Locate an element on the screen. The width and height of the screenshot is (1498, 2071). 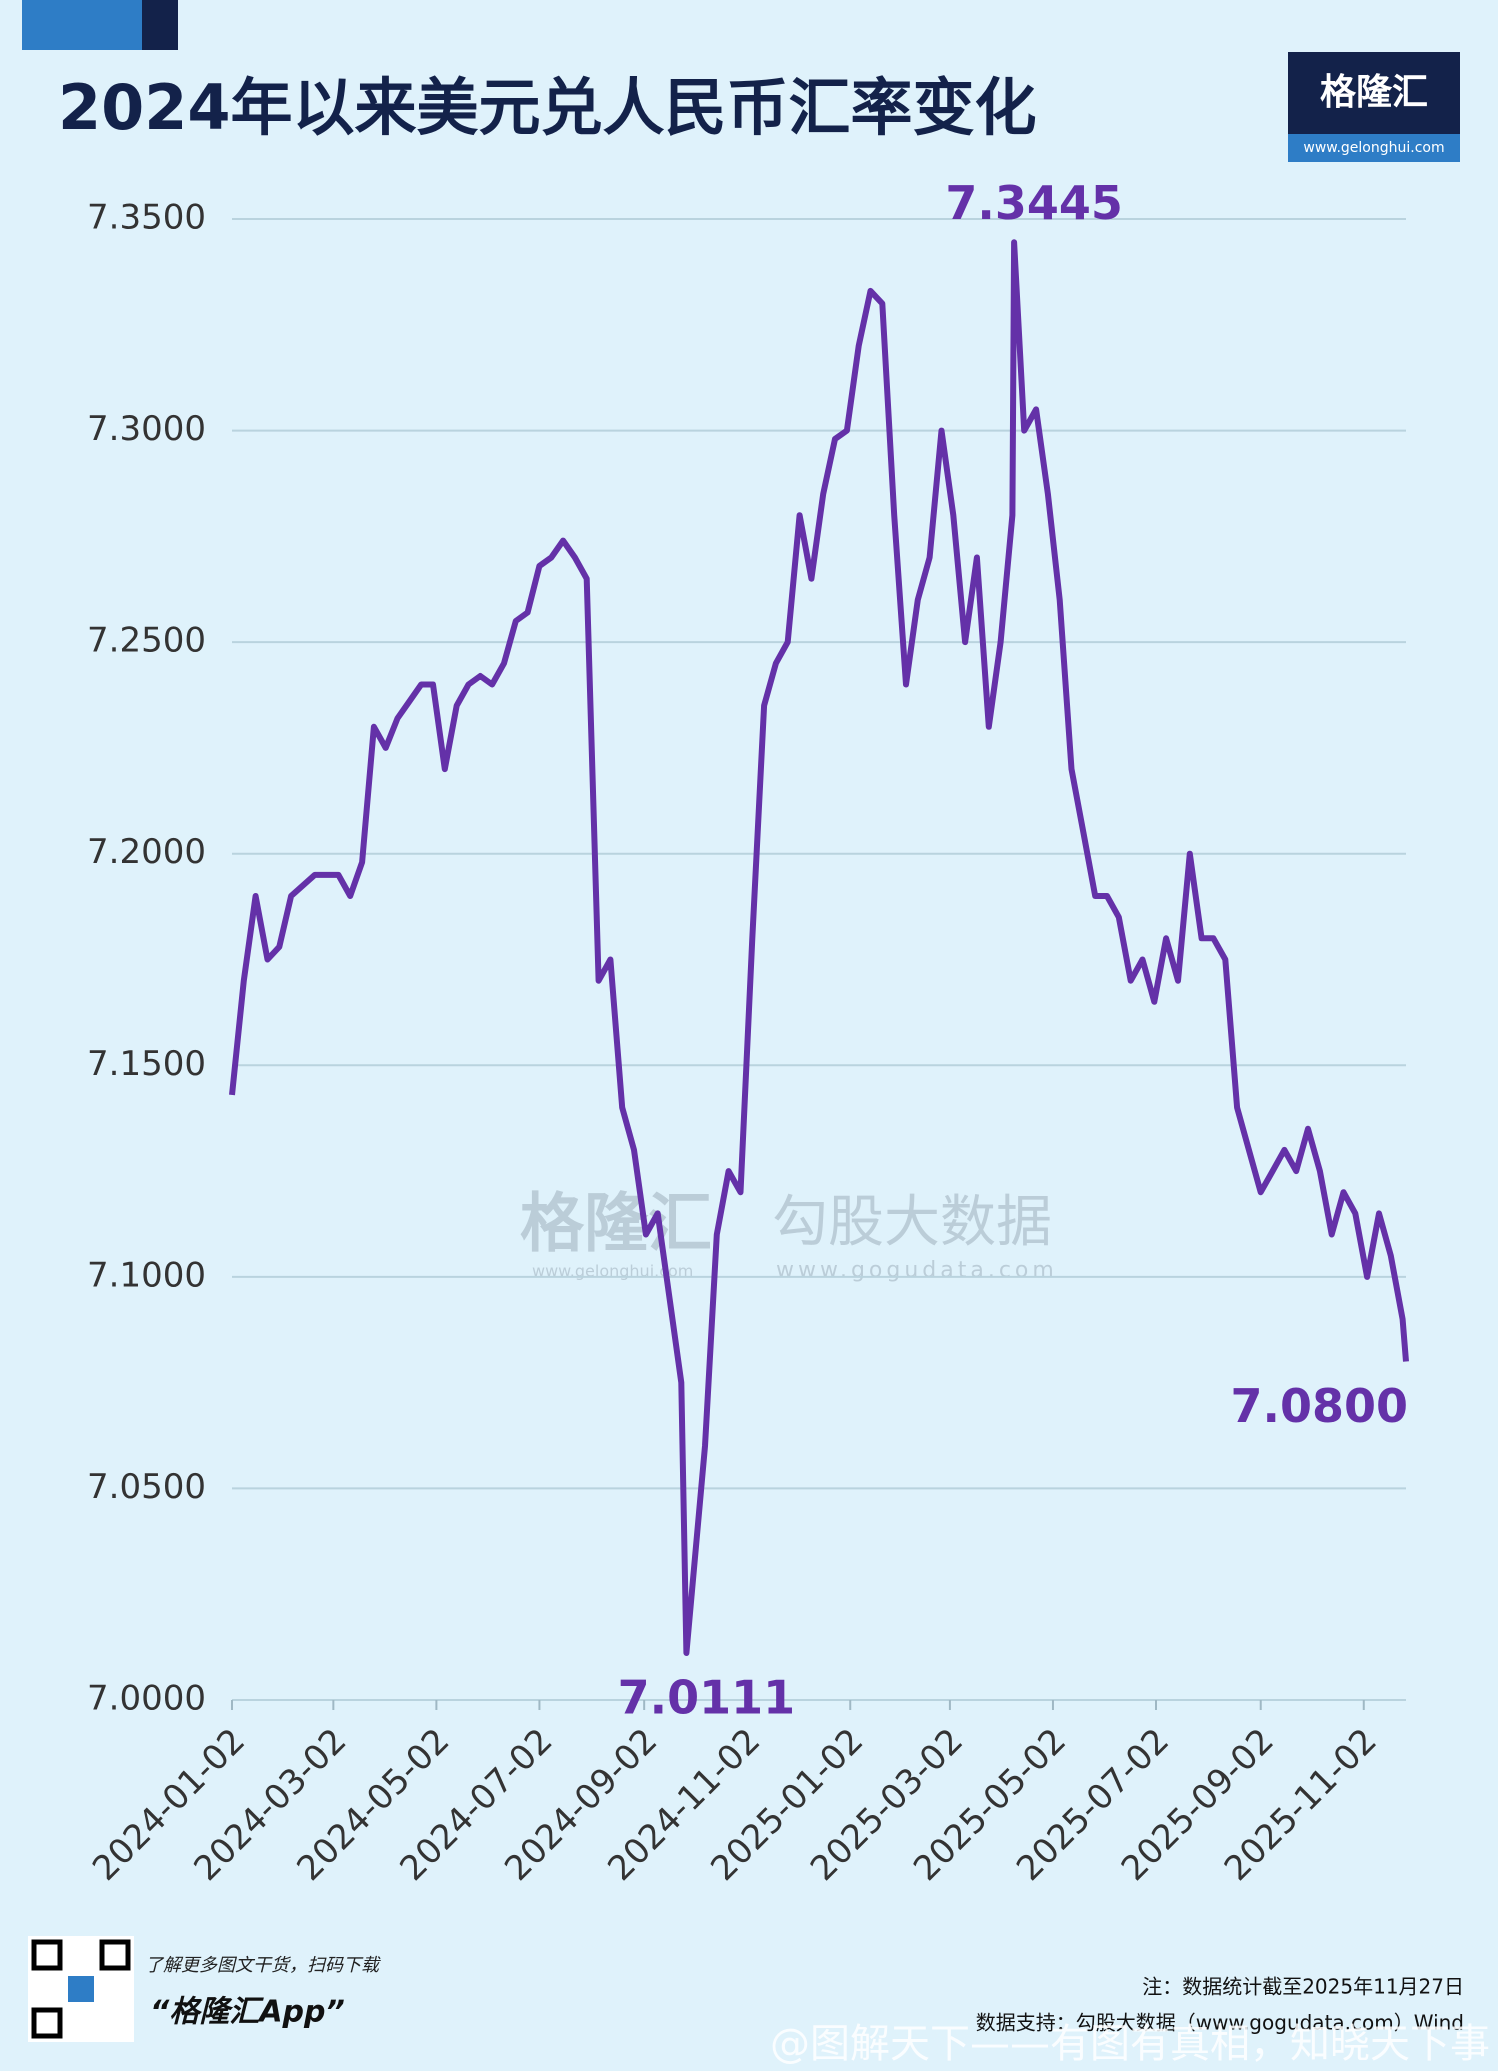
watermark-brand: 格隆汇 is located at coordinates (616, 1225).